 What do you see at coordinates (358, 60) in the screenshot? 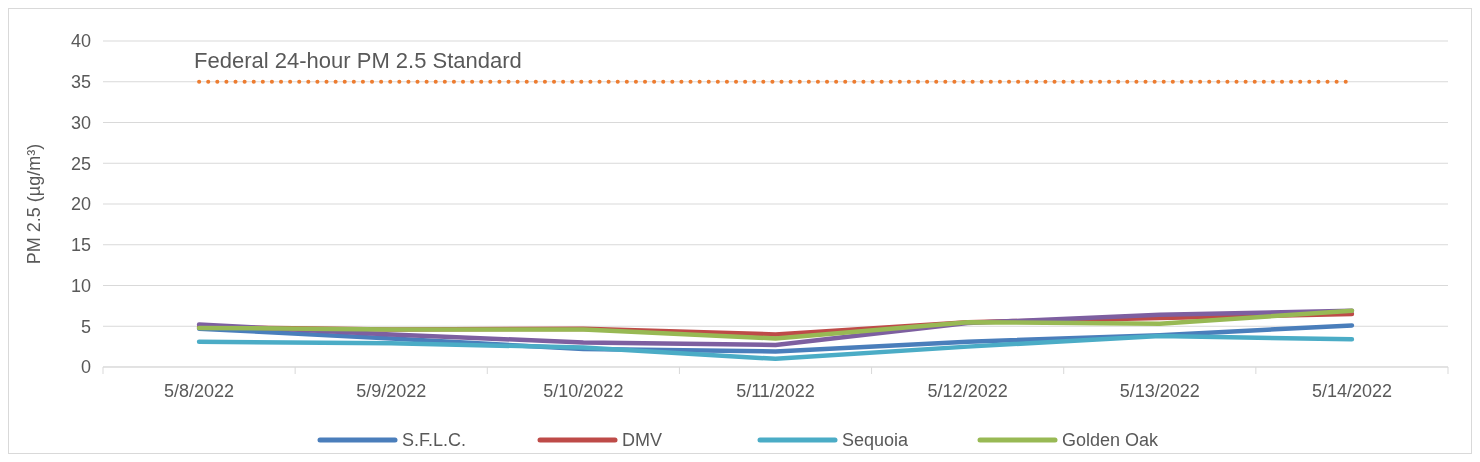
I see `annotation: Federal 24-hour PM 2.5 Standard` at bounding box center [358, 60].